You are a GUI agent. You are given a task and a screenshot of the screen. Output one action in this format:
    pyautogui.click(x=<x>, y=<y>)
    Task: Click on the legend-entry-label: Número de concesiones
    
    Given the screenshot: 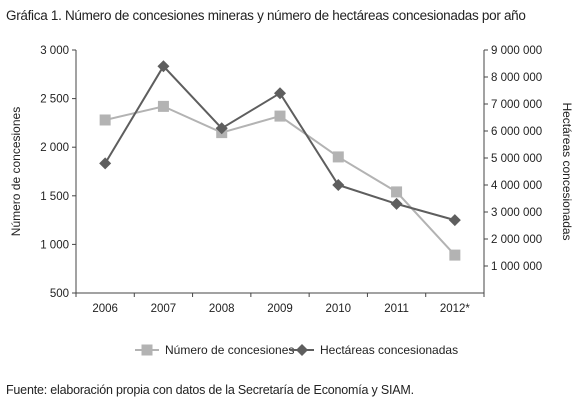 What is the action you would take?
    pyautogui.click(x=229, y=350)
    